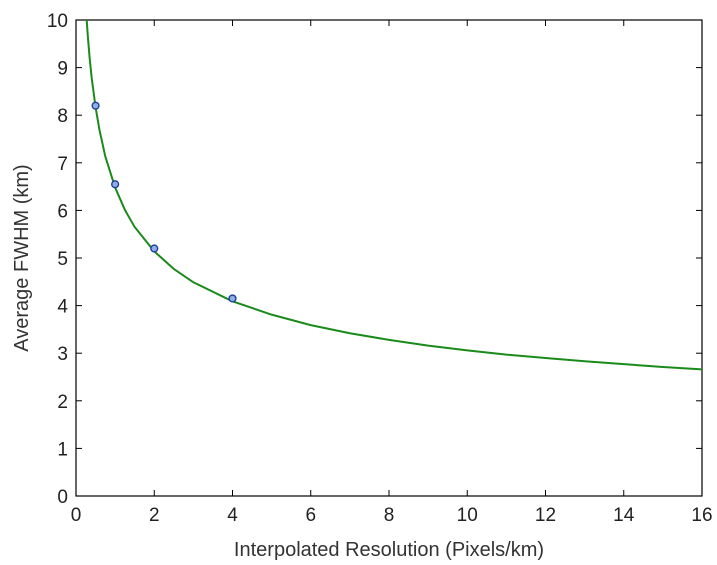 The height and width of the screenshot is (565, 717). Describe the element at coordinates (164, 202) in the screenshot. I see `marker-layer` at that location.